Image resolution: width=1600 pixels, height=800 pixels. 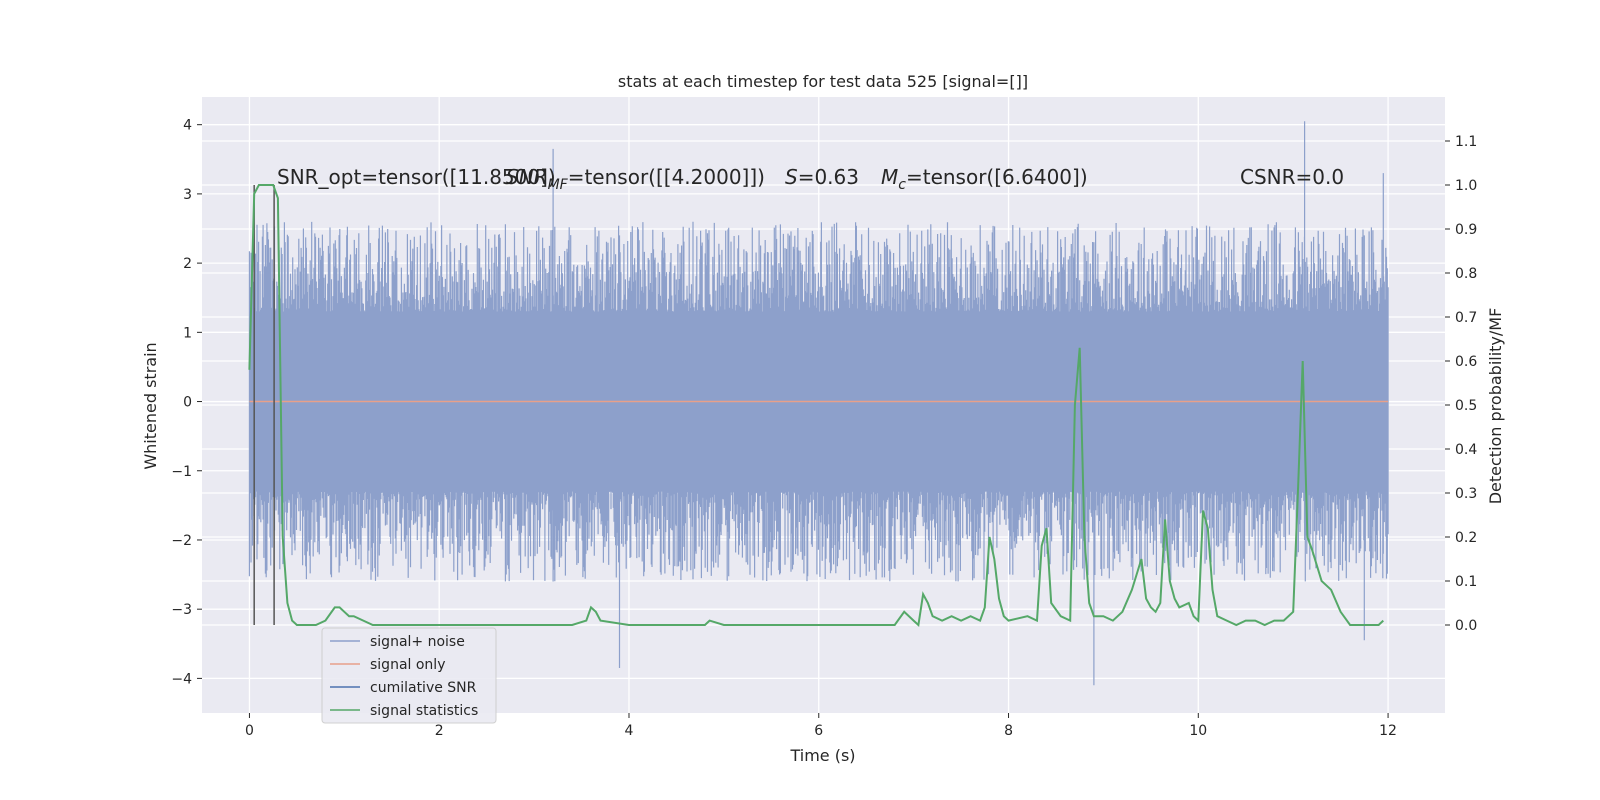 I want to click on y-axis-label-left: Whitened strain, so click(x=150, y=405).